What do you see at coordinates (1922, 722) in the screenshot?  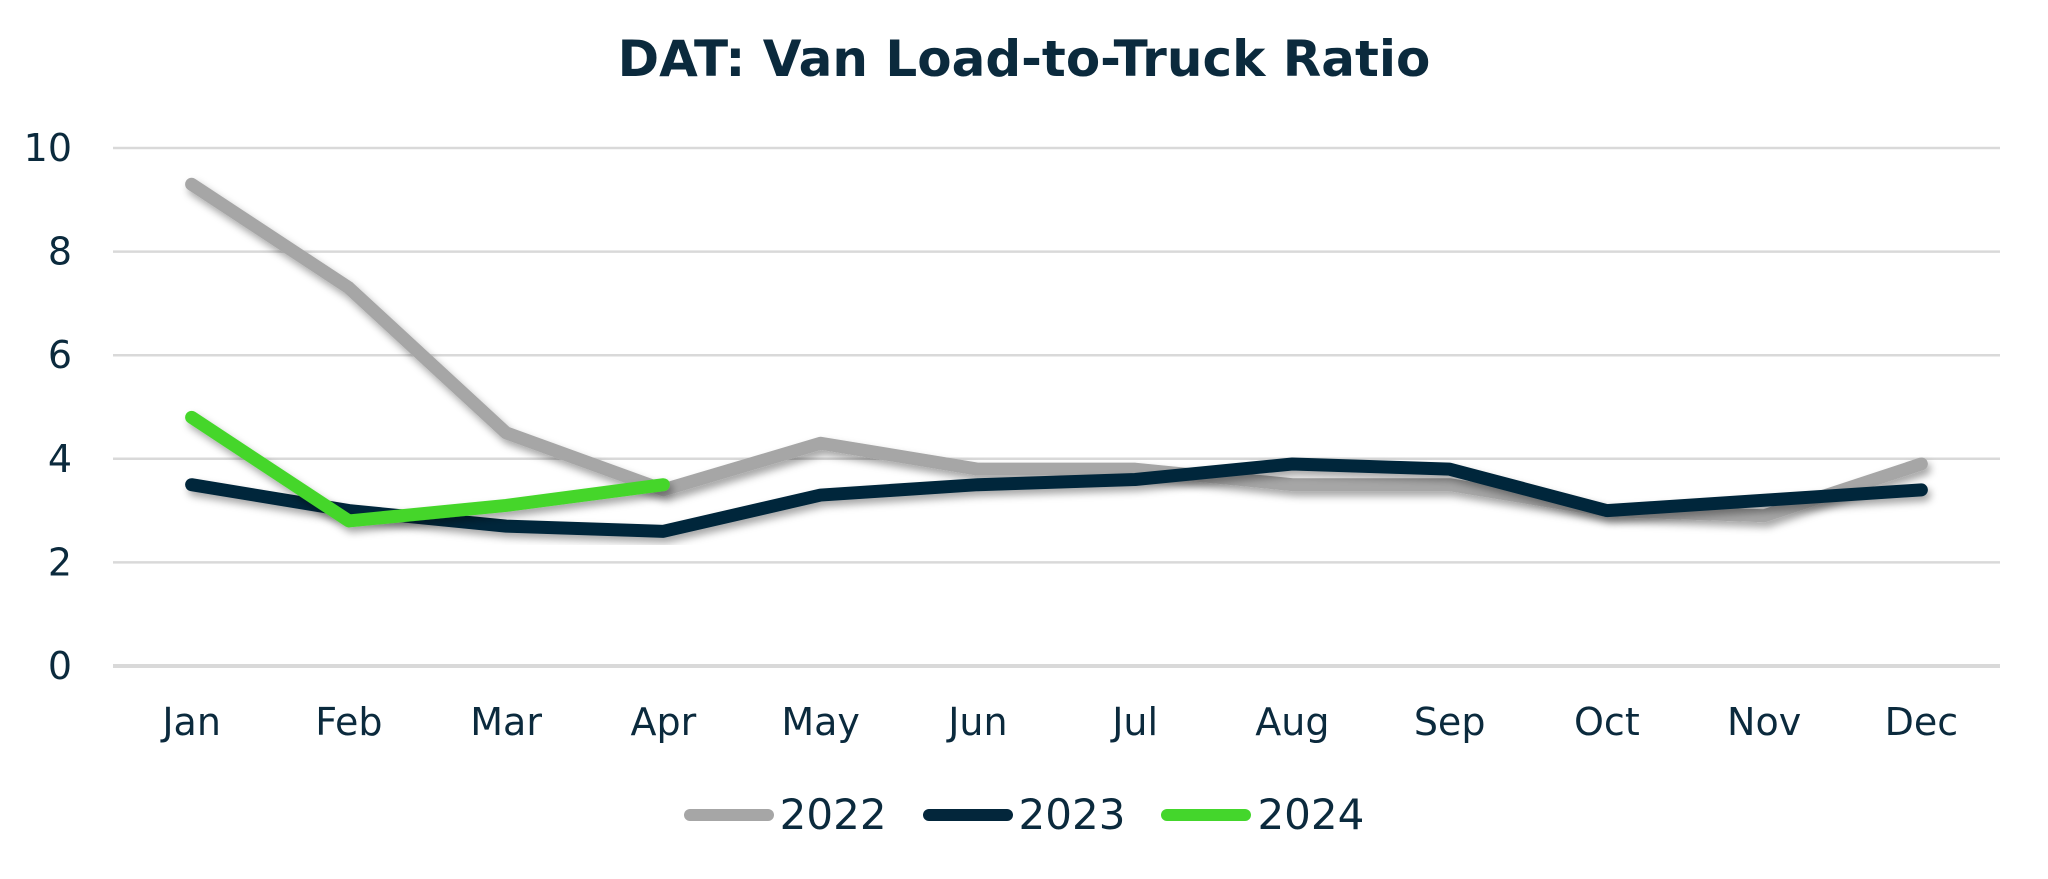 I see `x-tick-label: Dec` at bounding box center [1922, 722].